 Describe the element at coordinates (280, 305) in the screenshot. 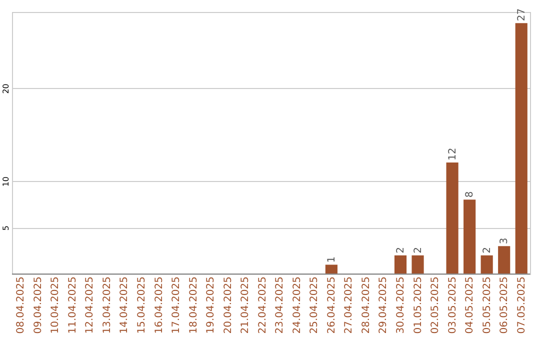

I see `x-tick-label: 23.04.2025` at that location.